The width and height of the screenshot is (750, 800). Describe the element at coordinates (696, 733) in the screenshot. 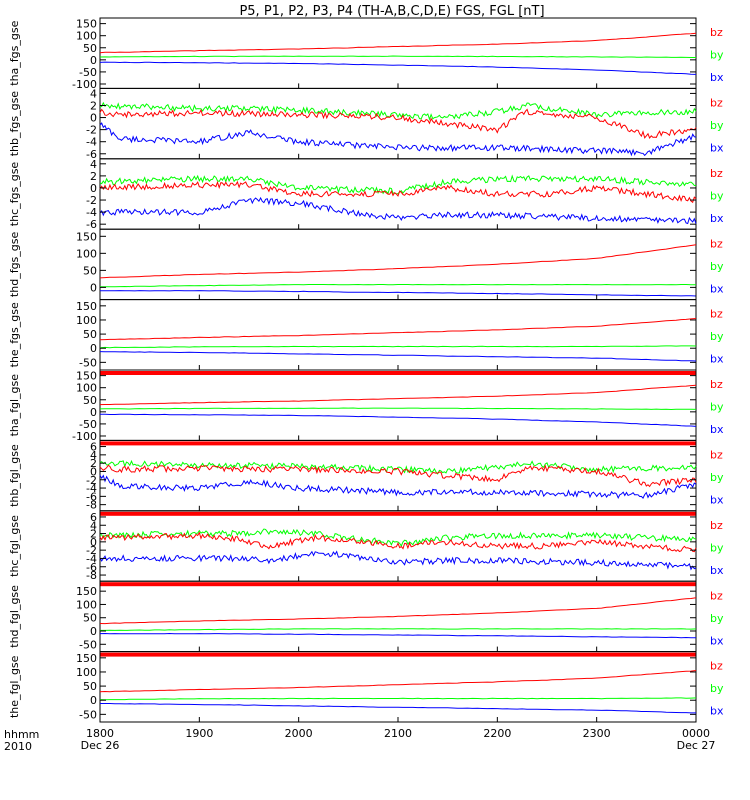

I see `x-tick-label: 0000` at that location.